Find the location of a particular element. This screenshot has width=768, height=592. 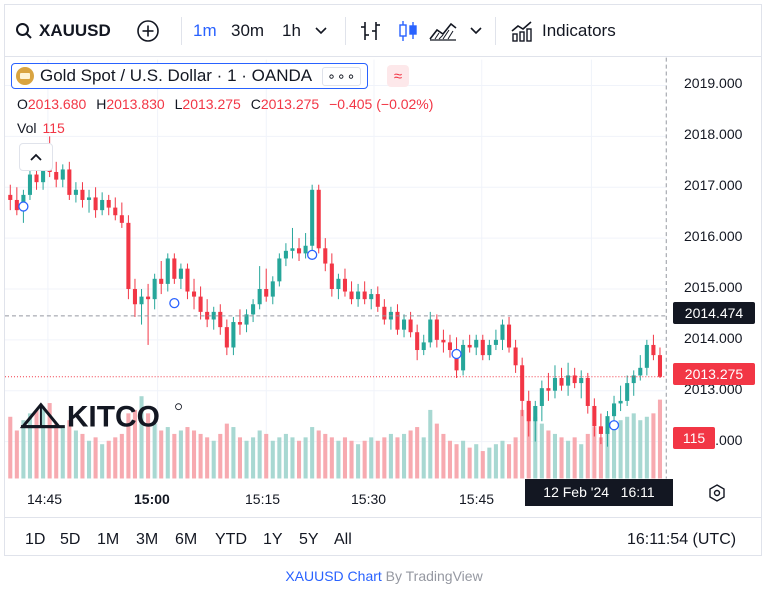

time-tick: 15:00 is located at coordinates (152, 499).